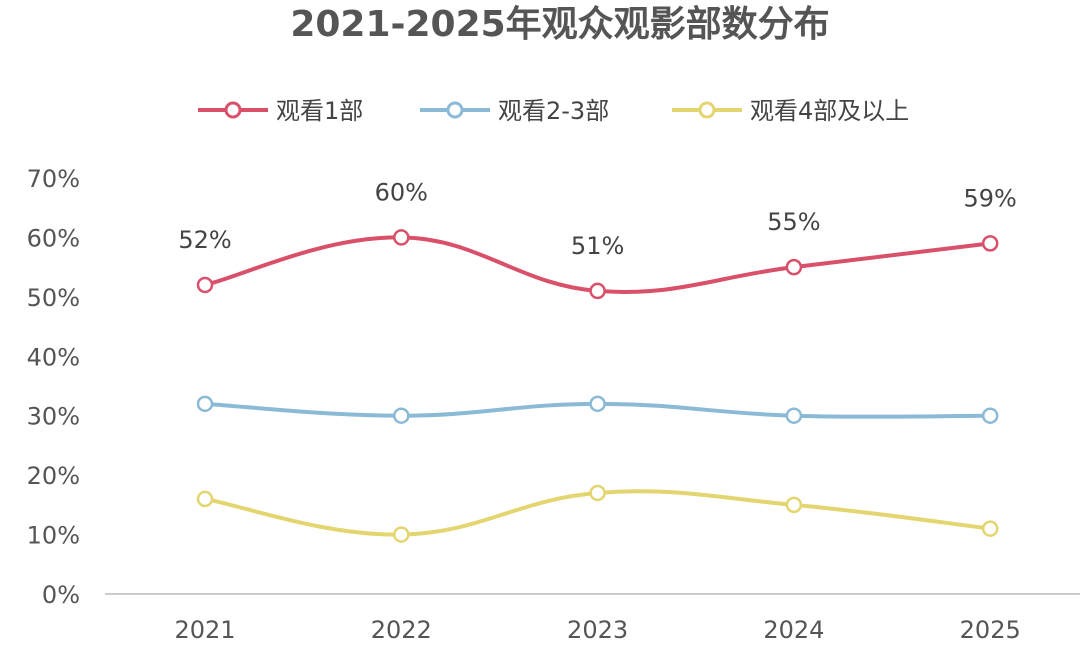 Image resolution: width=1080 pixels, height=657 pixels. I want to click on data-label: 51%, so click(597, 246).